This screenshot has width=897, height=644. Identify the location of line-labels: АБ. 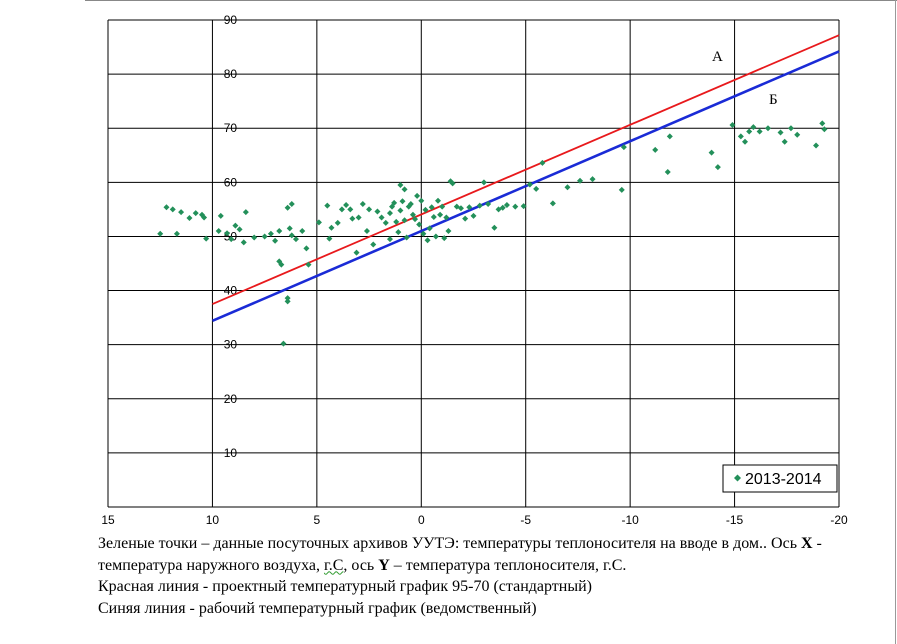
(745, 78).